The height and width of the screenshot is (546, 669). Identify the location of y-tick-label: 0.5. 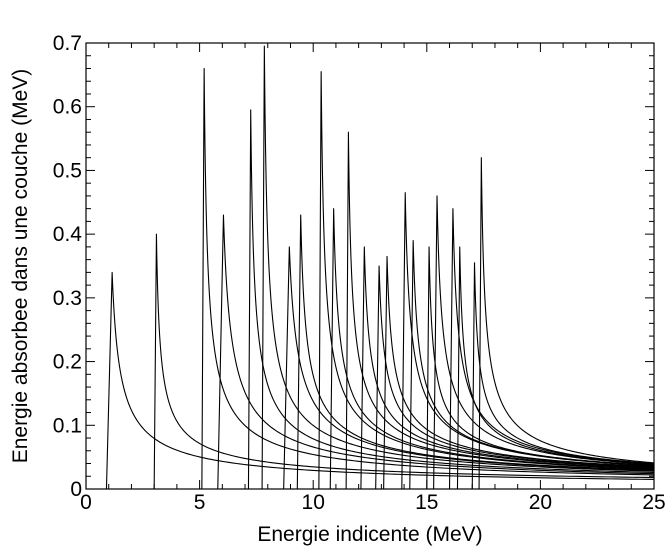
(67, 170).